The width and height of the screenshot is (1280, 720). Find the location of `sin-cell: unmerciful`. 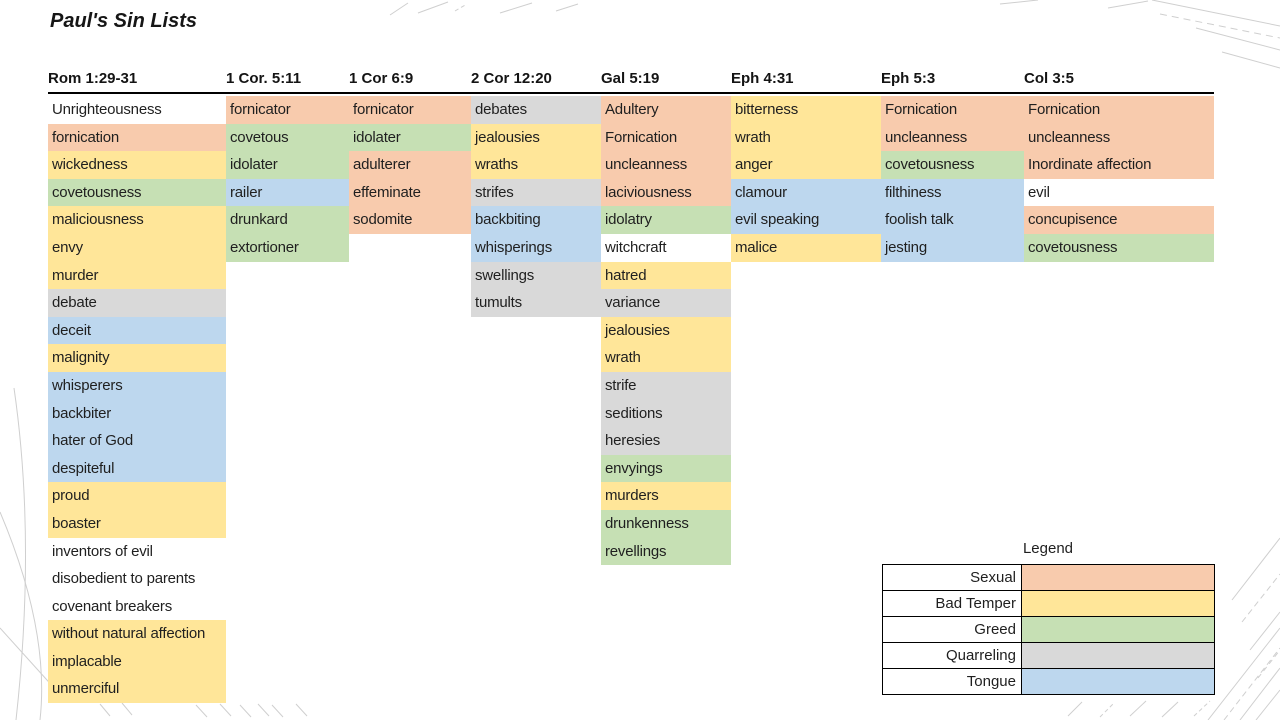

sin-cell: unmerciful is located at coordinates (137, 689).